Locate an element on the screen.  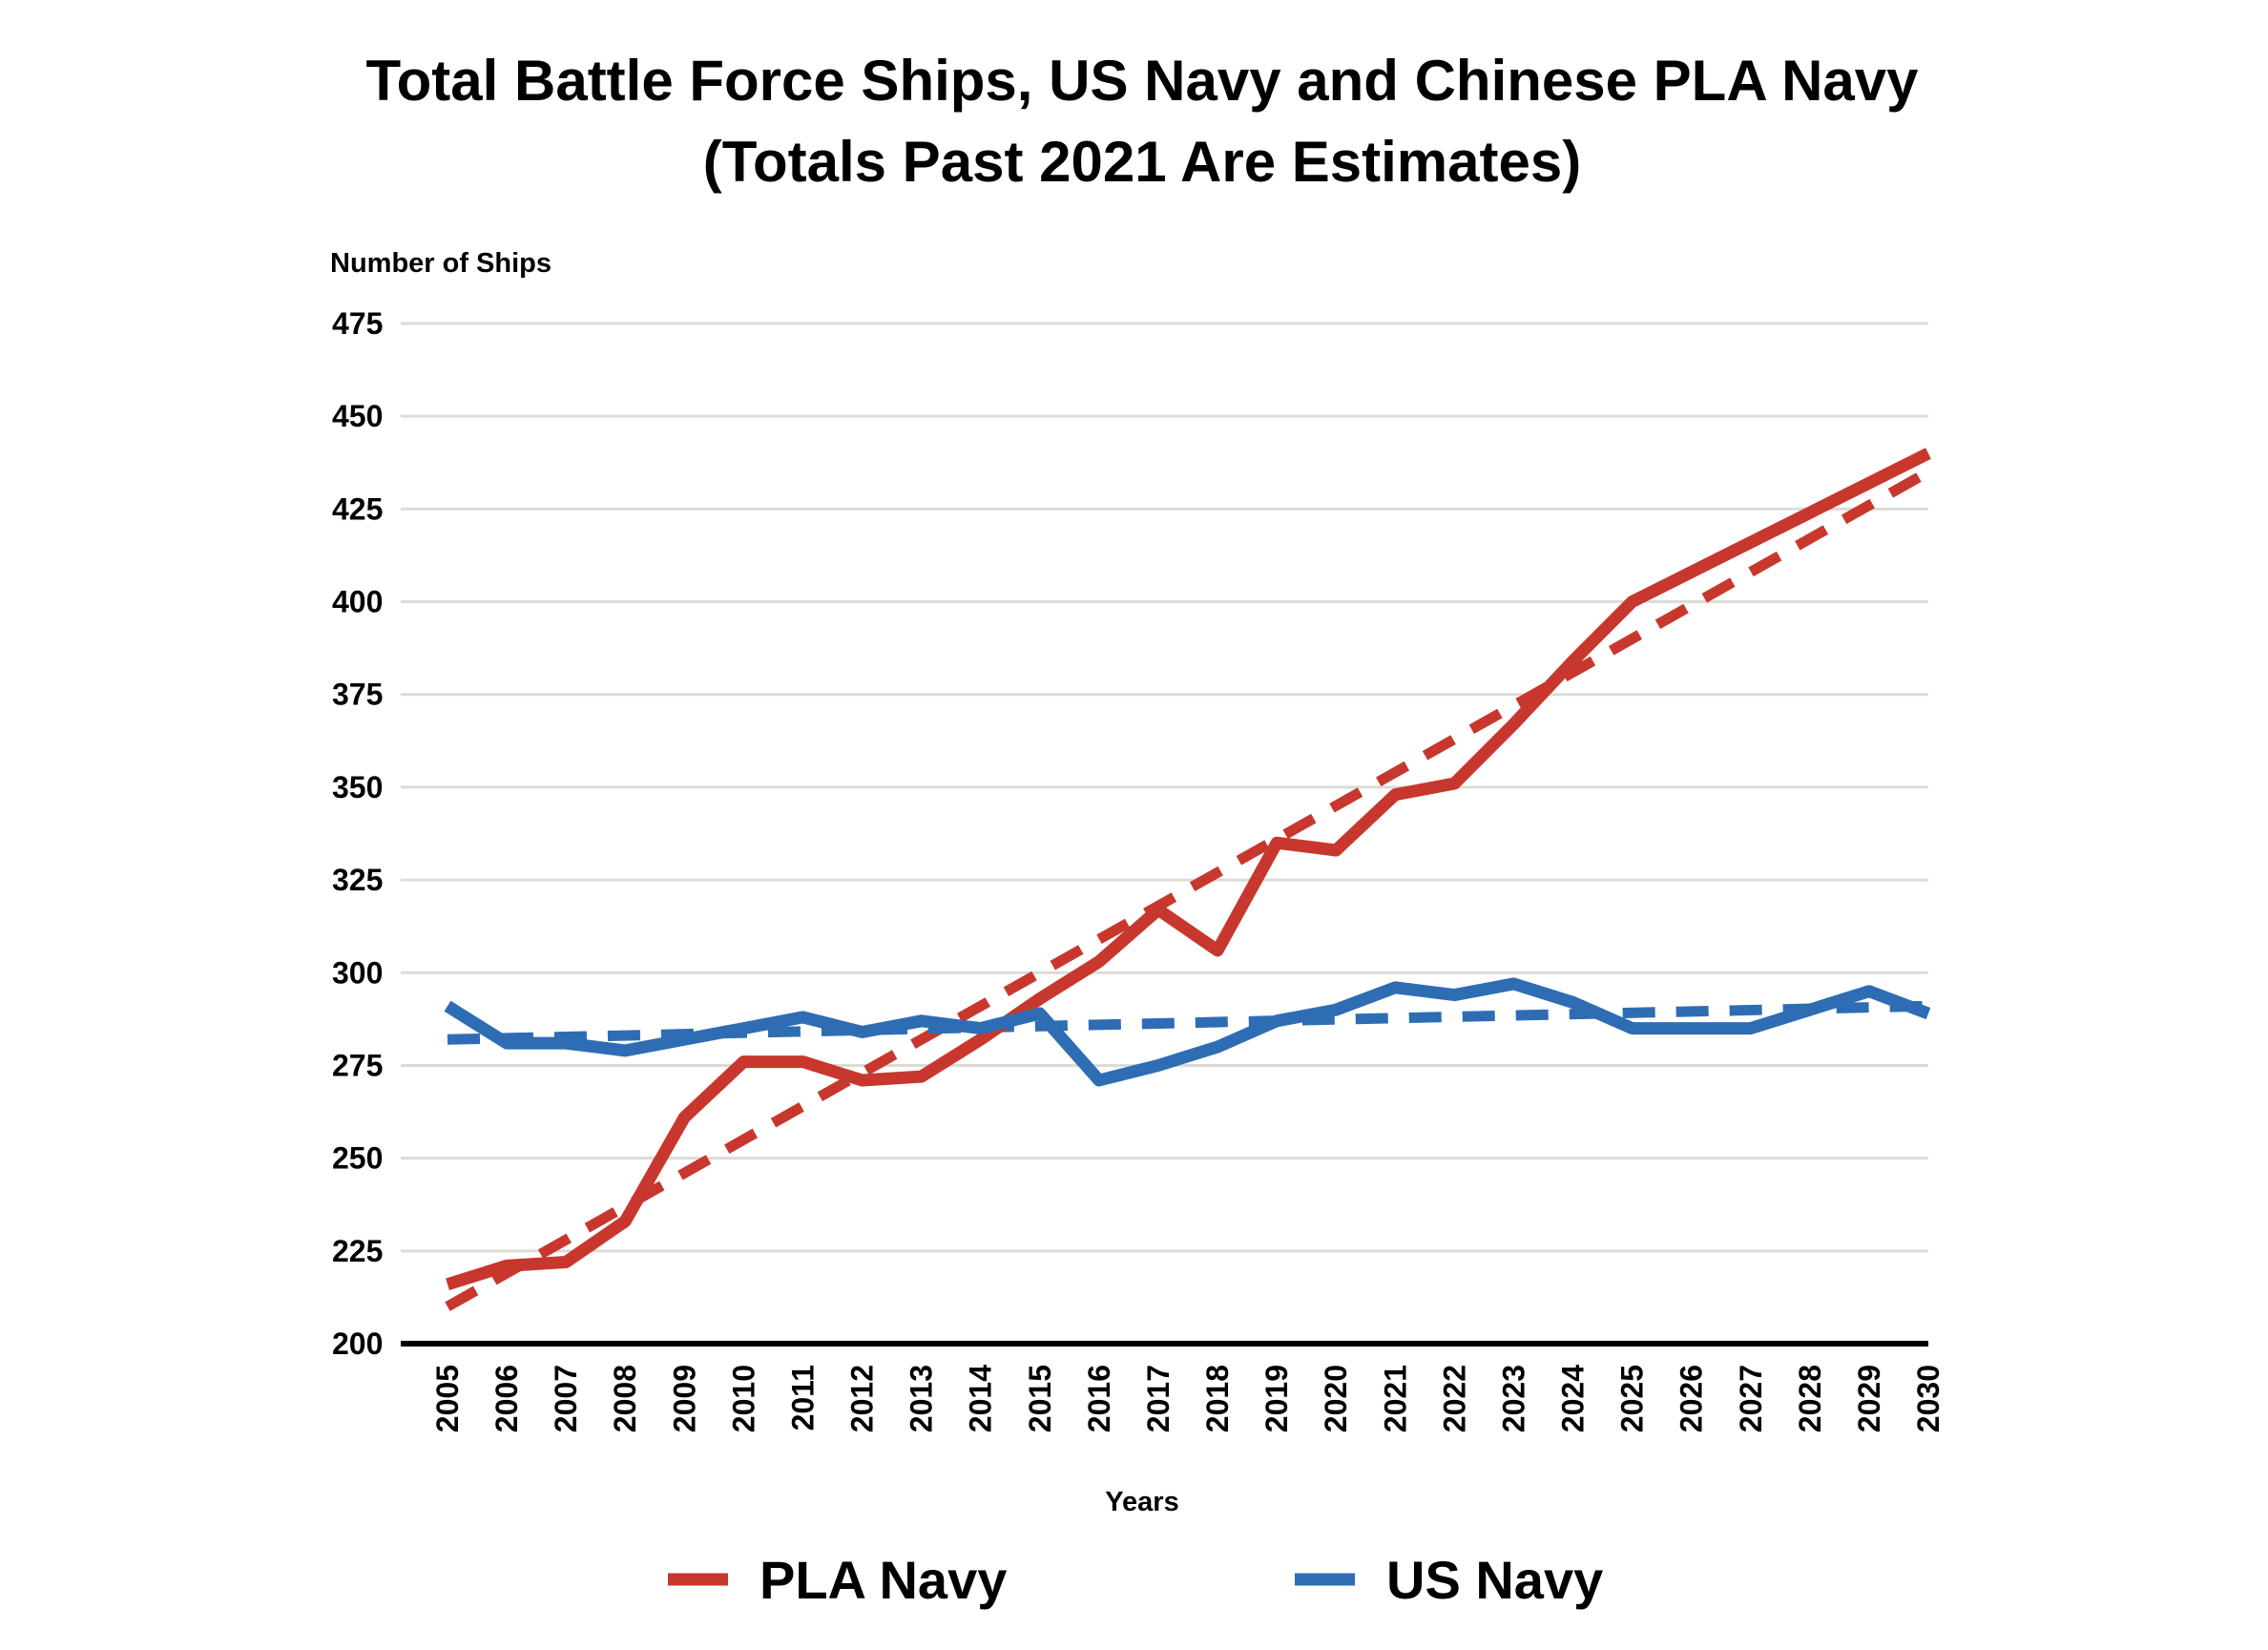
x-tick-label: 2016 is located at coordinates (1099, 1398).